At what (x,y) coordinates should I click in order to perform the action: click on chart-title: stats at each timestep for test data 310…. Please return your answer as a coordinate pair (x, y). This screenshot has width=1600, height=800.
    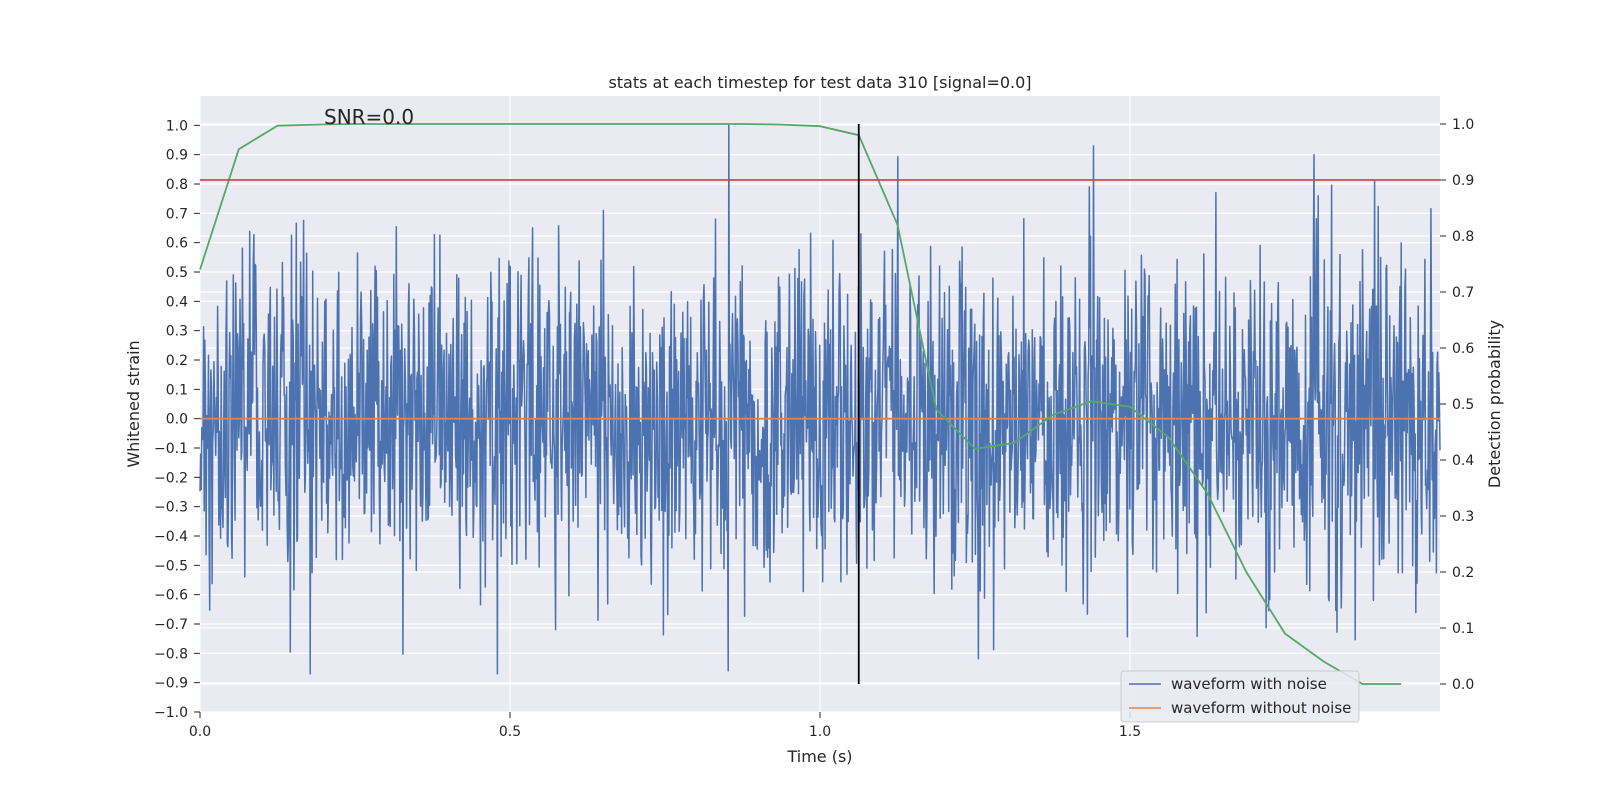
    Looking at the image, I should click on (819, 82).